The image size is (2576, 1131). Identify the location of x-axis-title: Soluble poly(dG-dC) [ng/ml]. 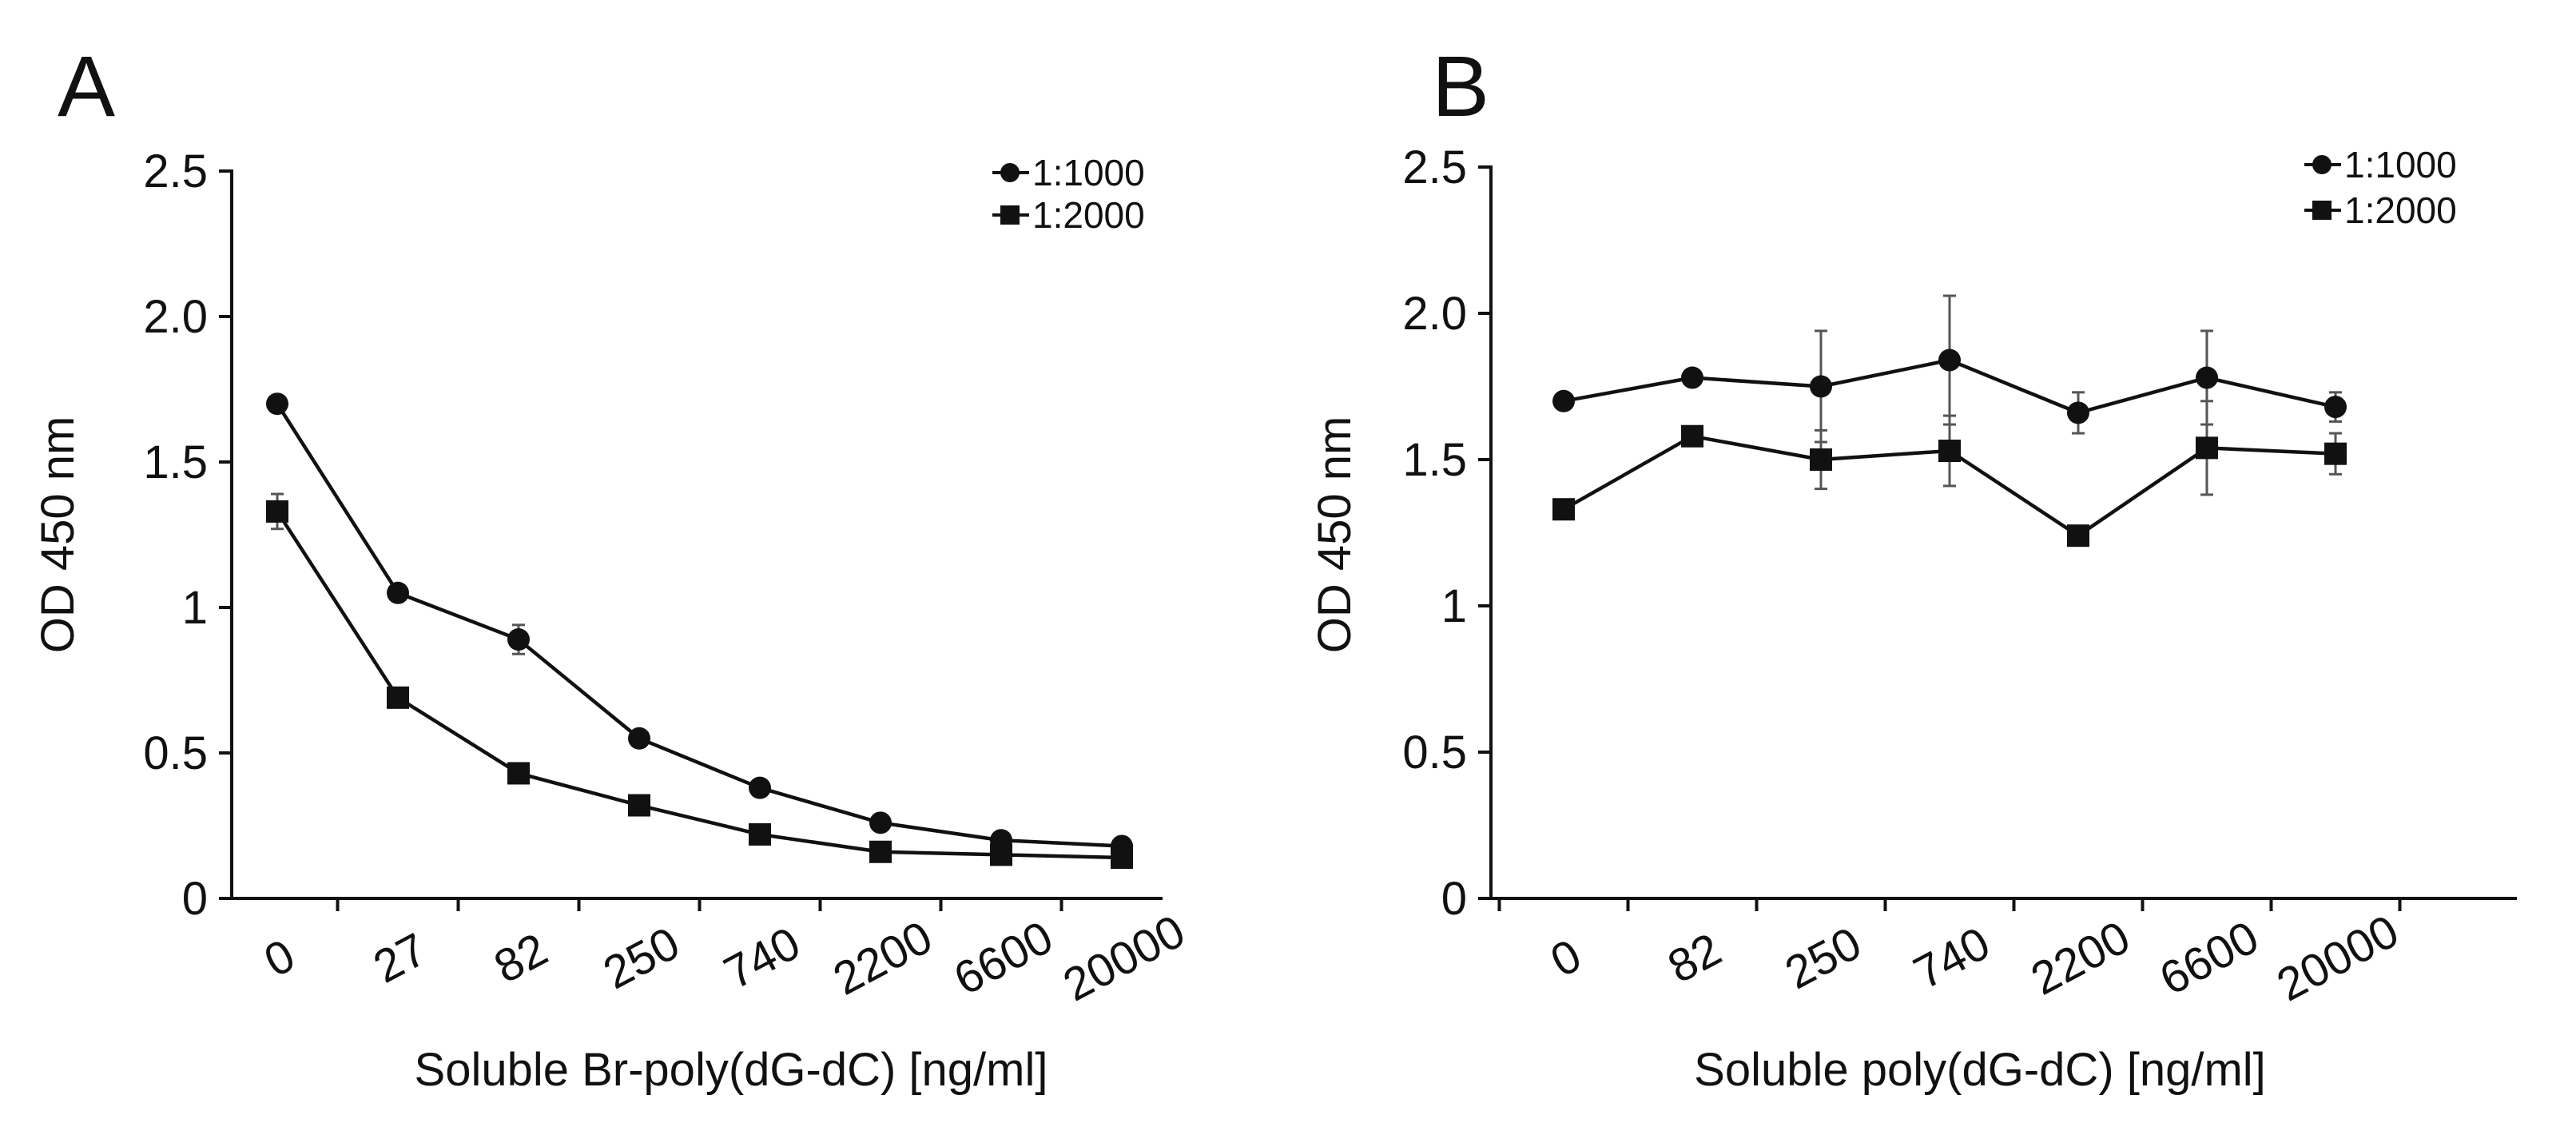
(1980, 1070).